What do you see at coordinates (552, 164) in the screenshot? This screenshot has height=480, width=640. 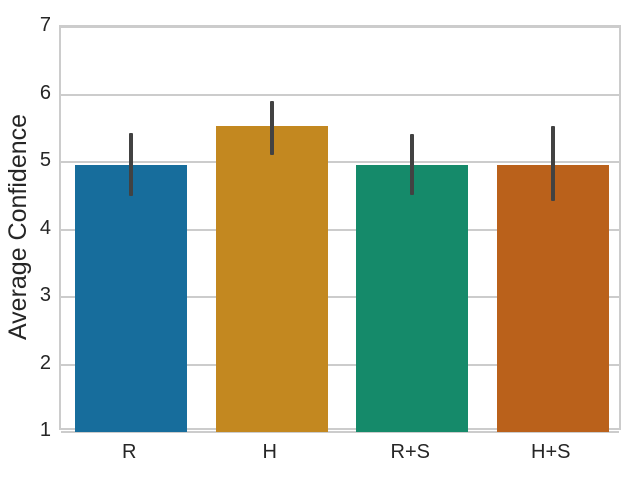 I see `error-bar-H+S` at bounding box center [552, 164].